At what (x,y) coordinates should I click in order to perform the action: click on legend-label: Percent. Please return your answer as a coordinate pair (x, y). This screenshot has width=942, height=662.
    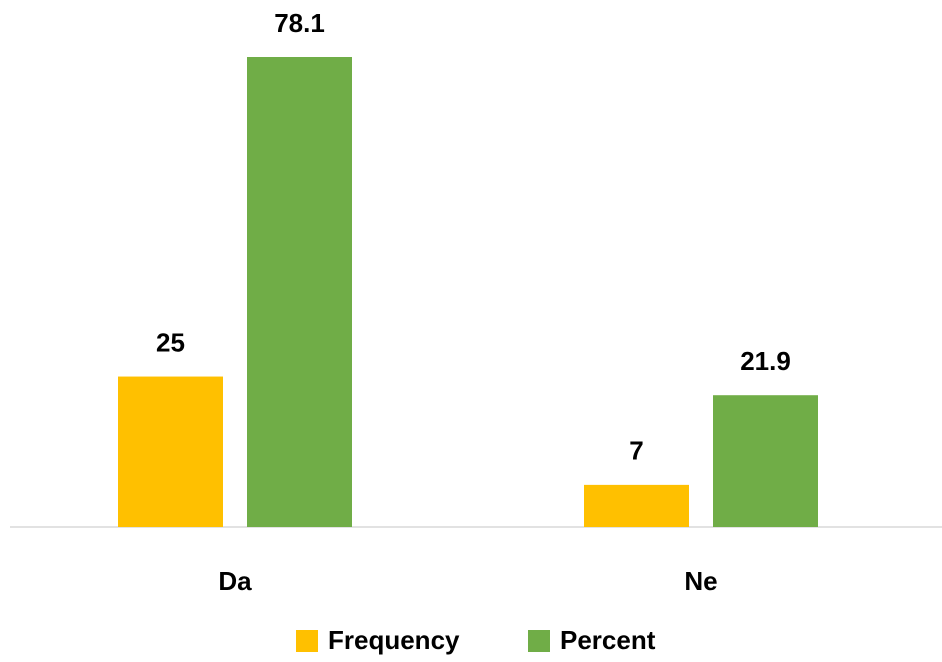
    Looking at the image, I should click on (608, 640).